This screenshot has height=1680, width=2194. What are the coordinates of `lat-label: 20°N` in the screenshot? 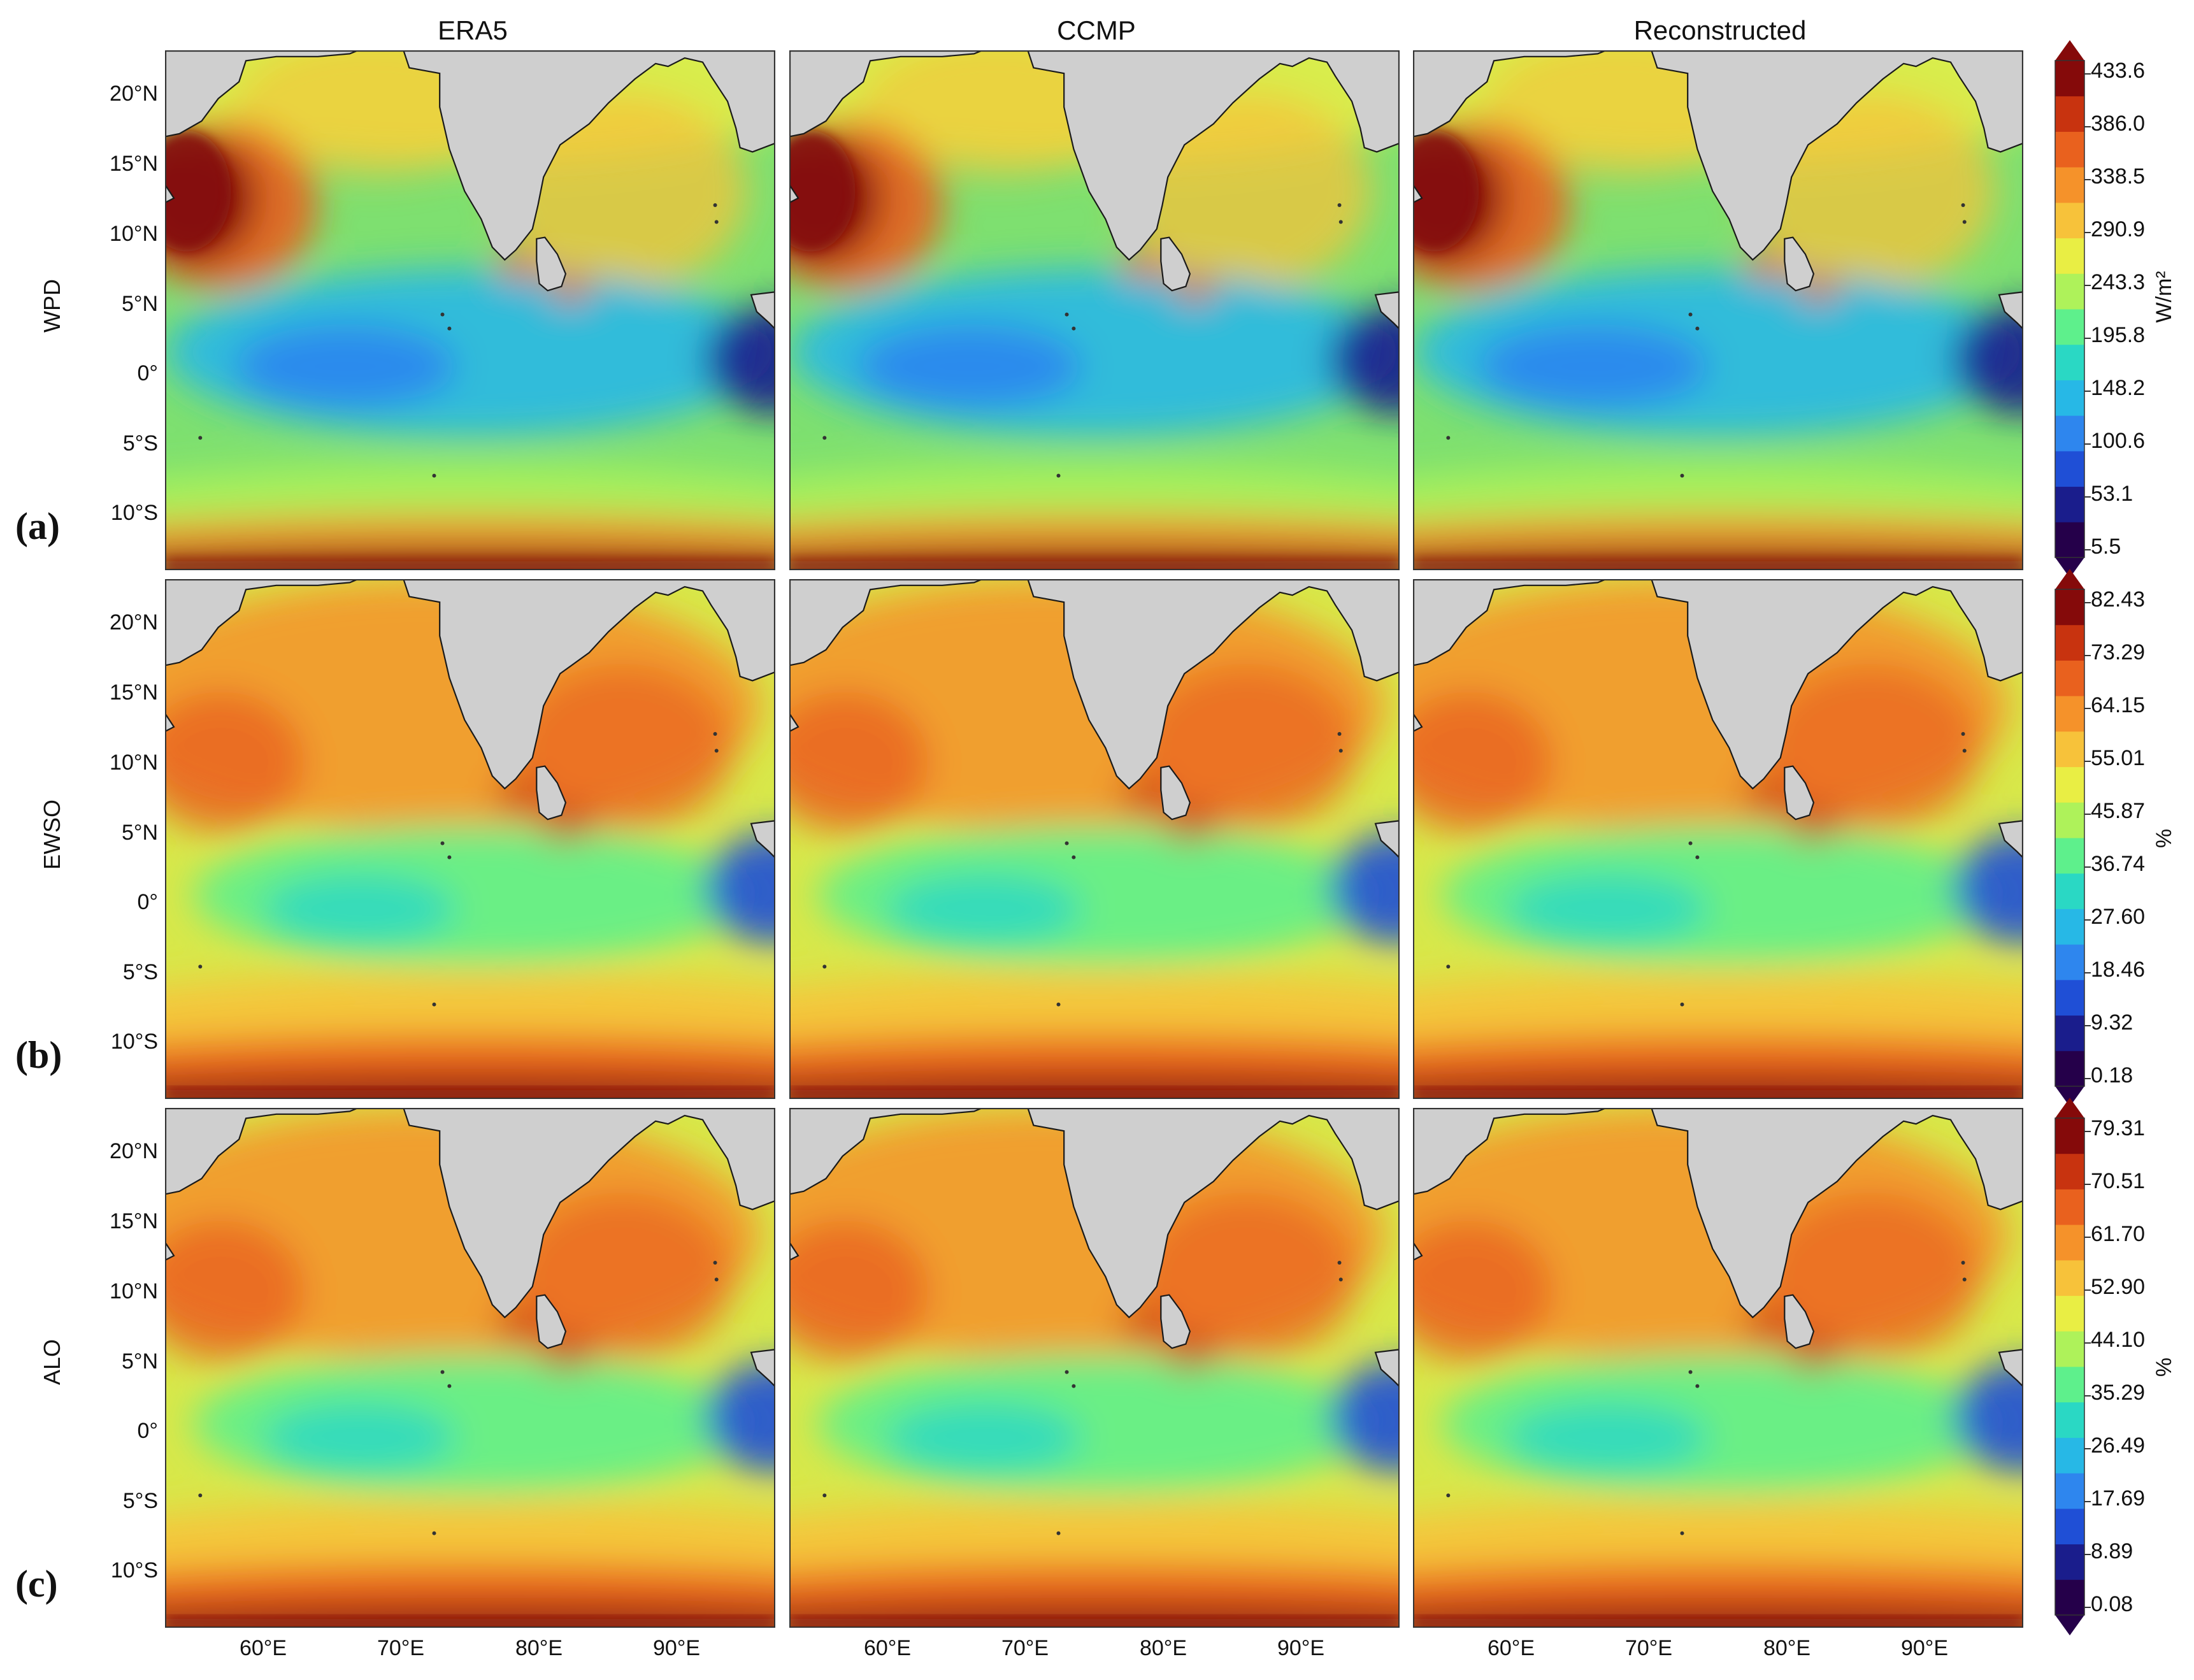 It's located at (134, 622).